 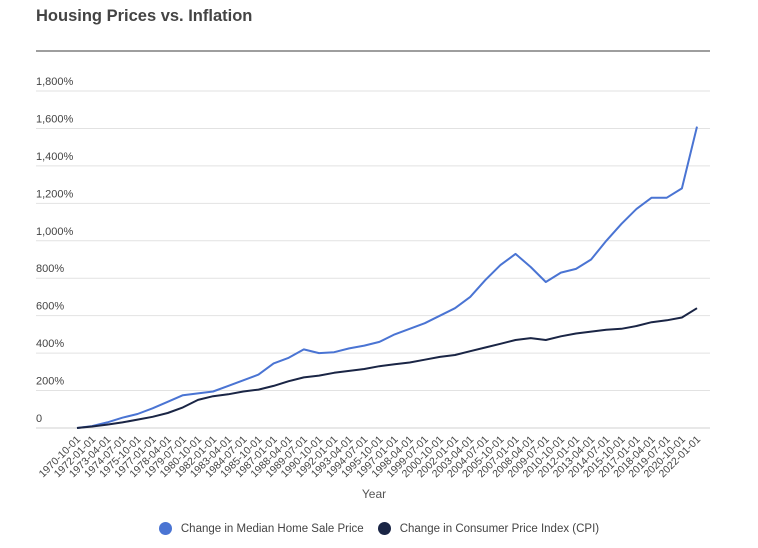 I want to click on y-tick-label: 1,000%, so click(x=55, y=232).